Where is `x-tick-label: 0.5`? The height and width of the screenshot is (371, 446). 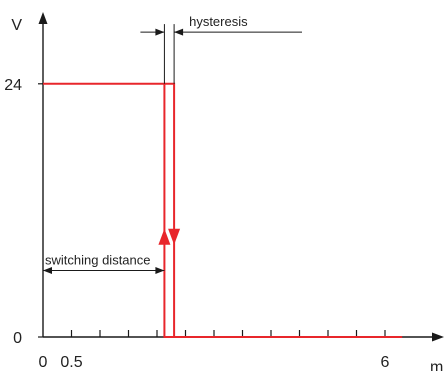
x-tick-label: 0.5 is located at coordinates (71, 362).